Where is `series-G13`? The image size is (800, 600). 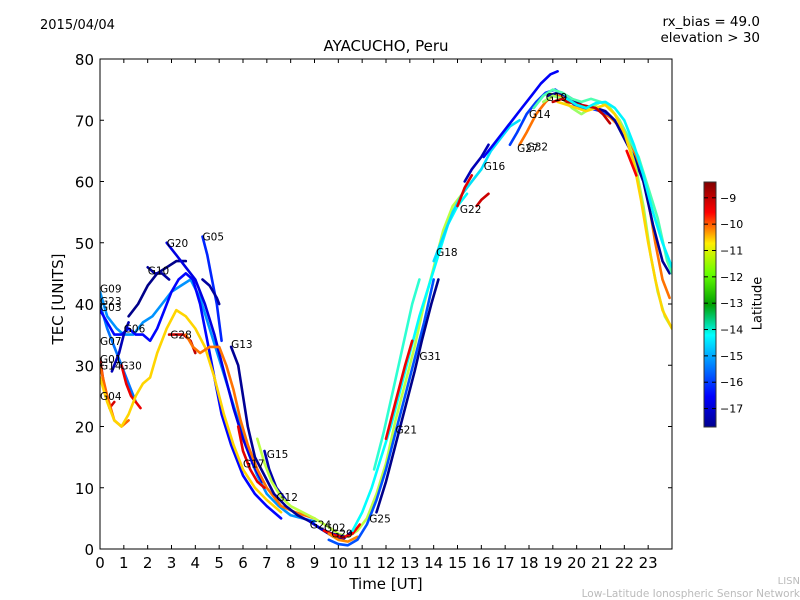 series-G13 is located at coordinates (291, 443).